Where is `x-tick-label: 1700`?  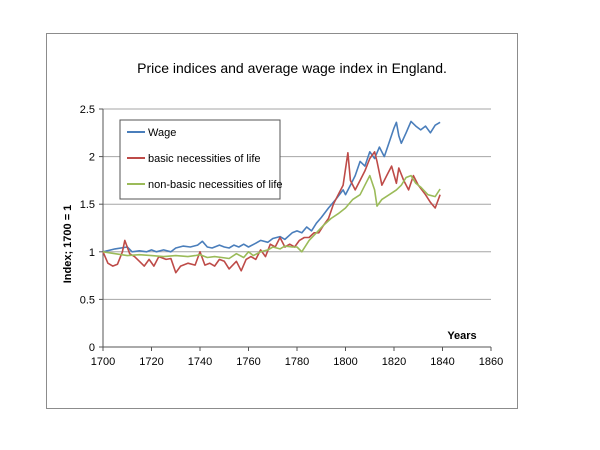
x-tick-label: 1700 is located at coordinates (103, 362).